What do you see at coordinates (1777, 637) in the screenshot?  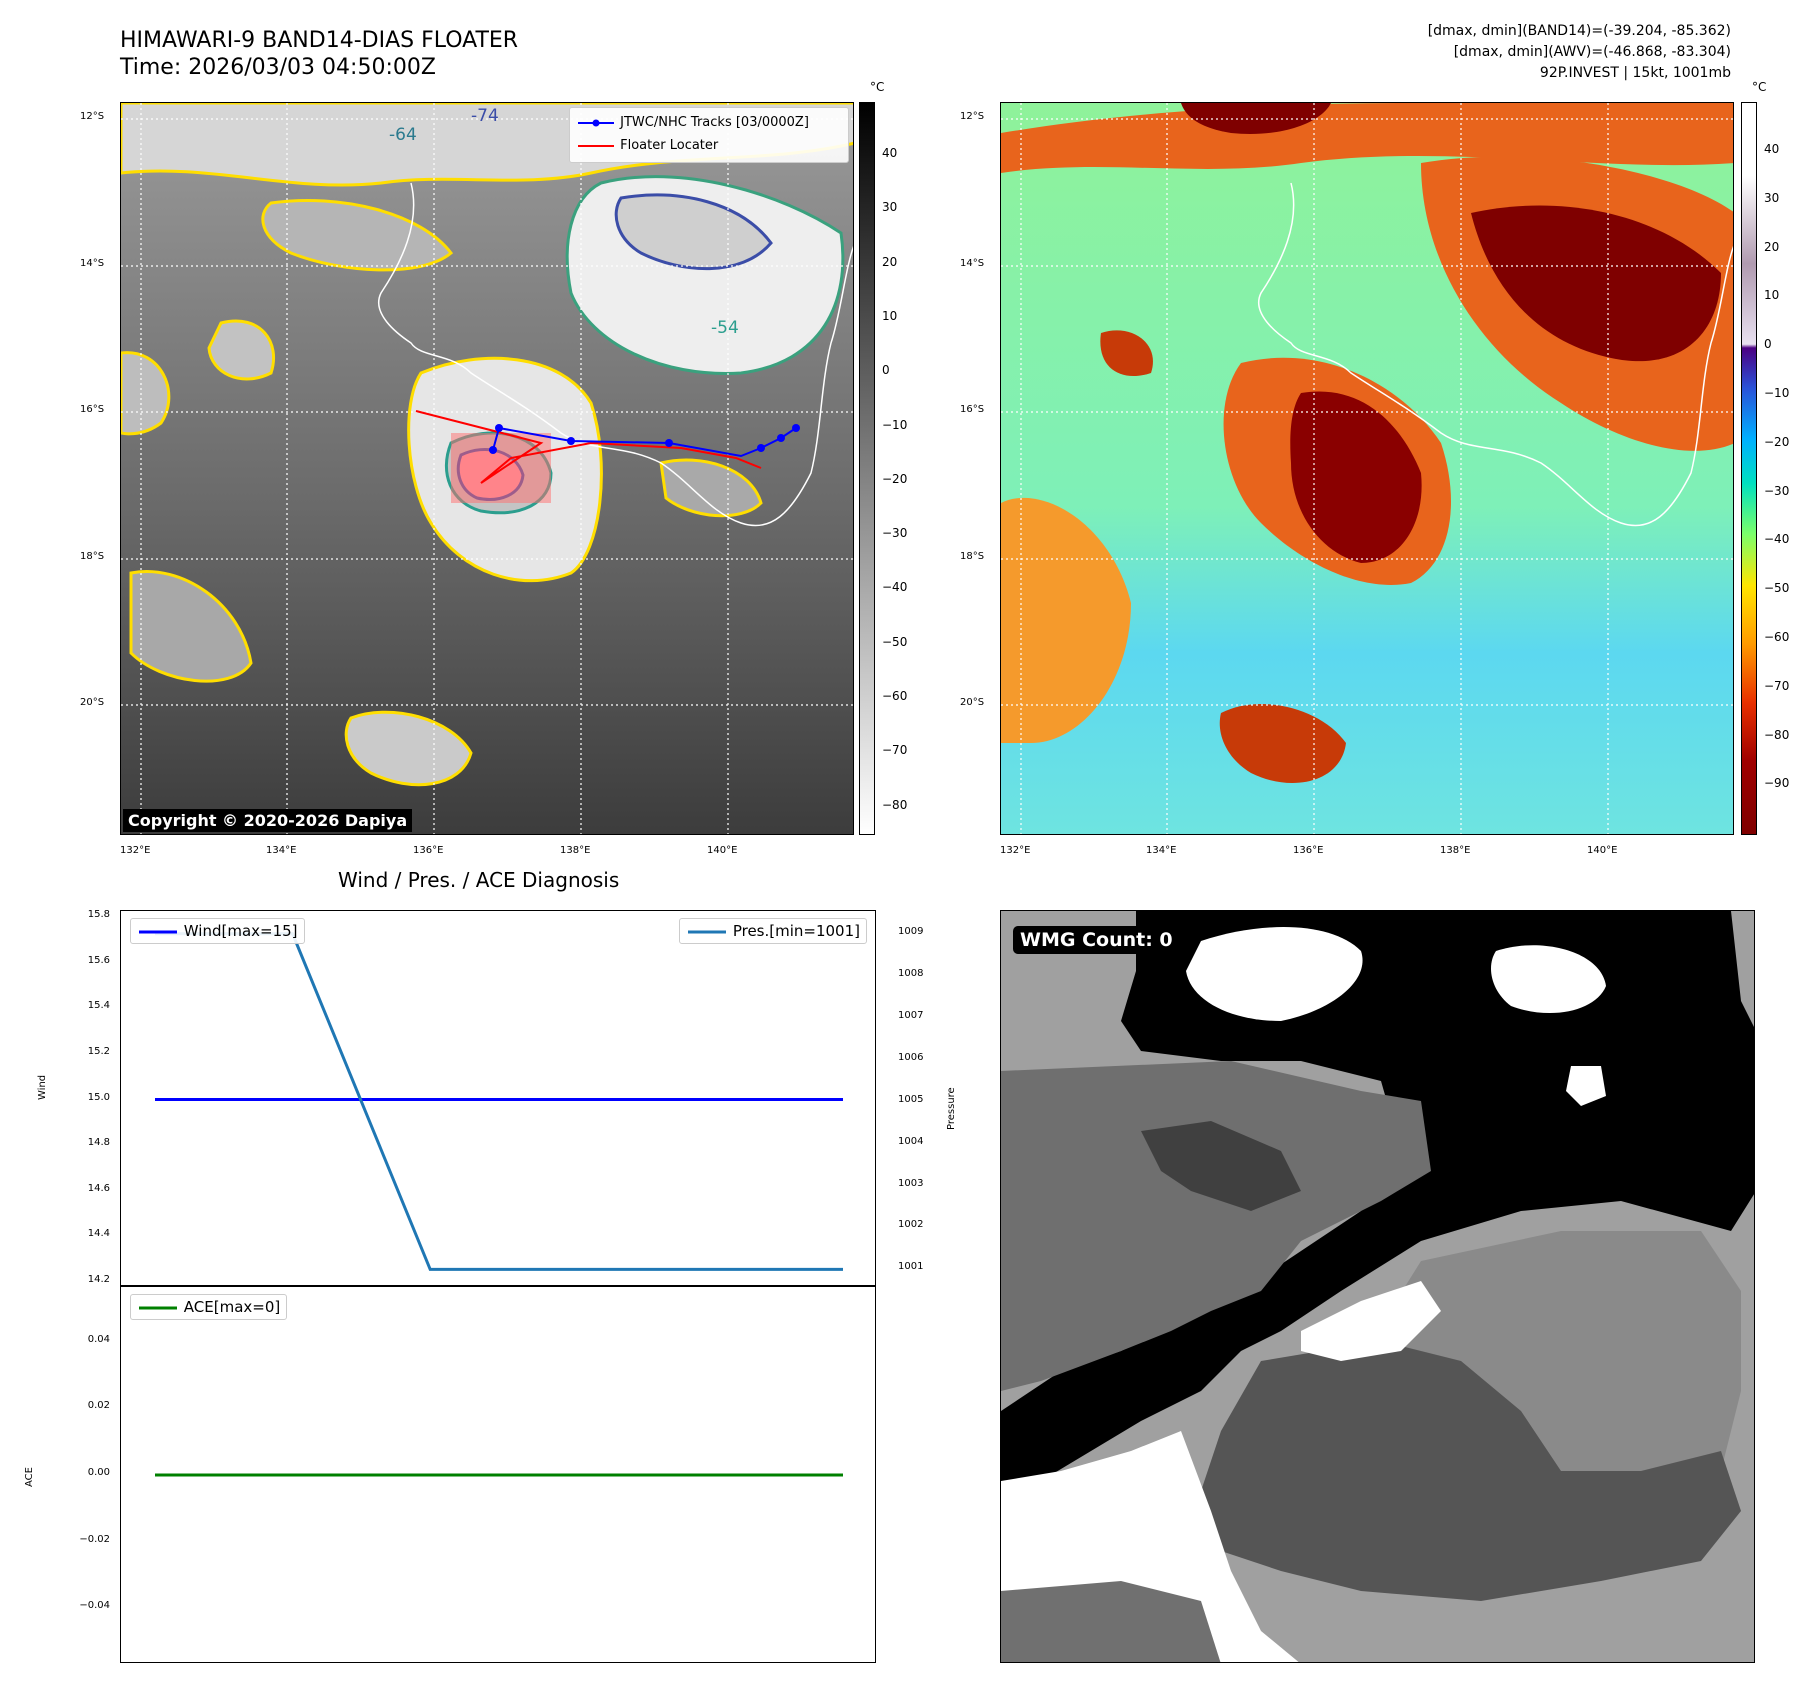 I see `colorbar-right-tick-10: −60` at bounding box center [1777, 637].